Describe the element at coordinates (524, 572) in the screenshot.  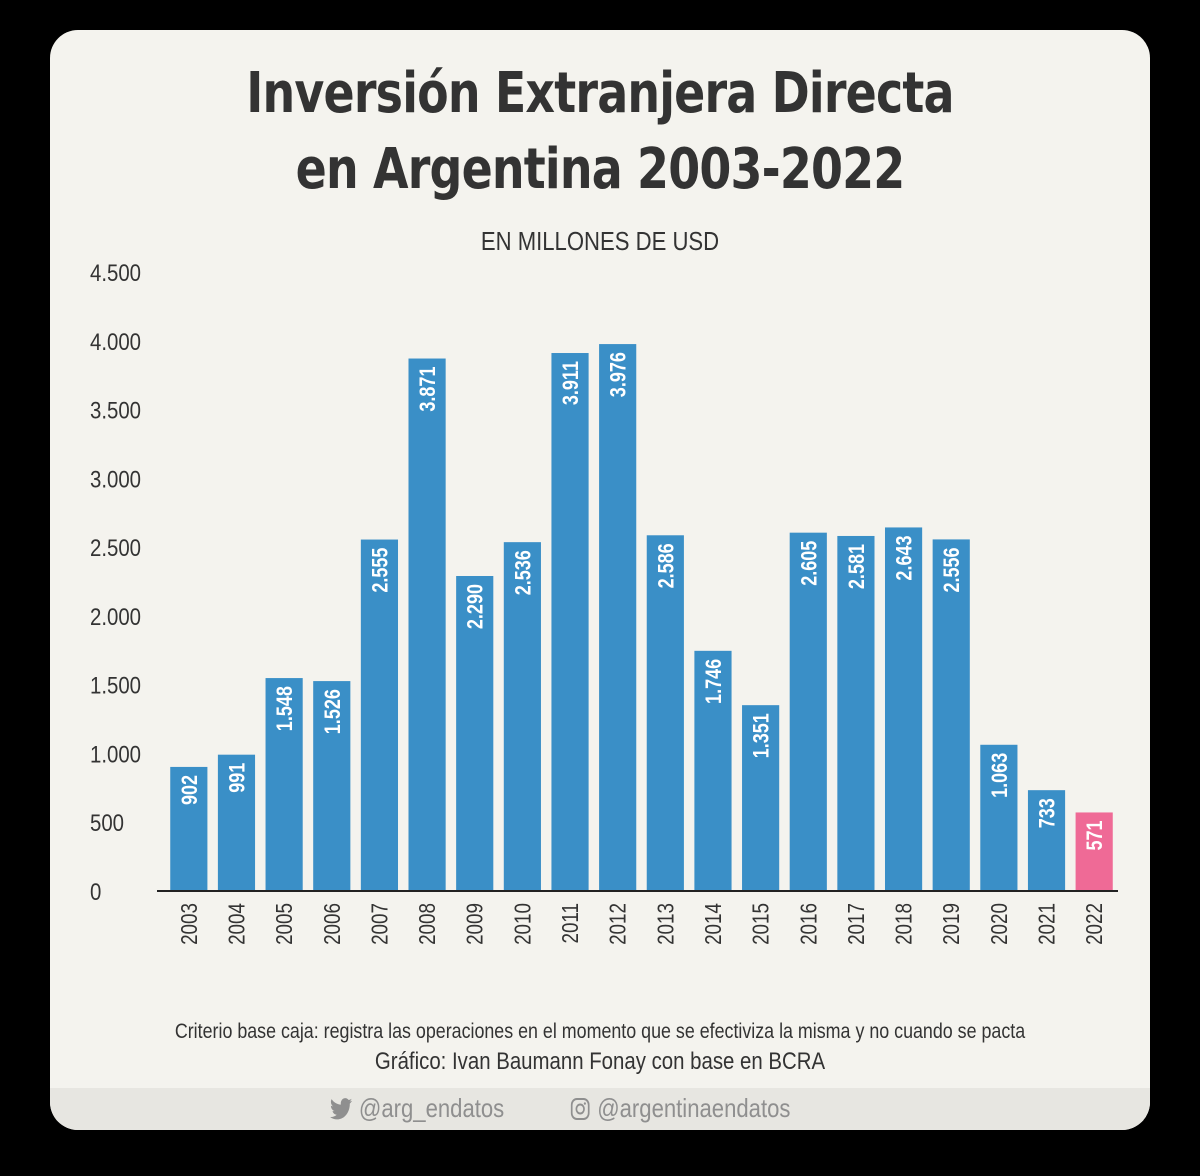
I see `value-label-2010: 2.536` at that location.